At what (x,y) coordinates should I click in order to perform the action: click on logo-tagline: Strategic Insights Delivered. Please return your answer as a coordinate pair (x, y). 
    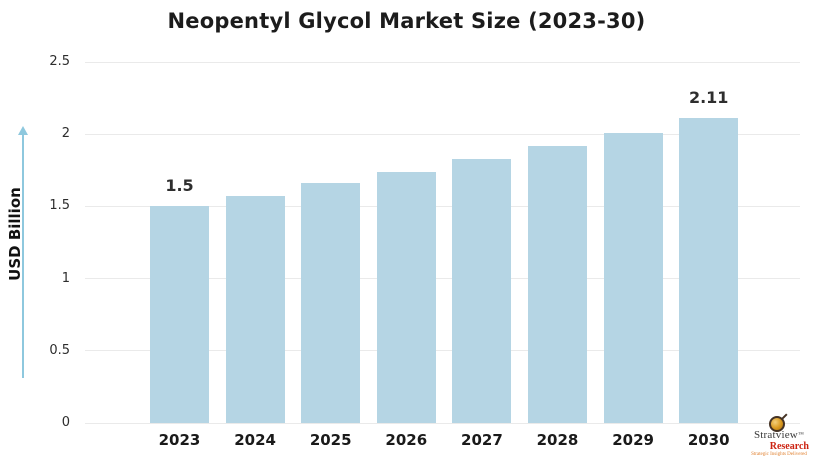
    Looking at the image, I should click on (779, 454).